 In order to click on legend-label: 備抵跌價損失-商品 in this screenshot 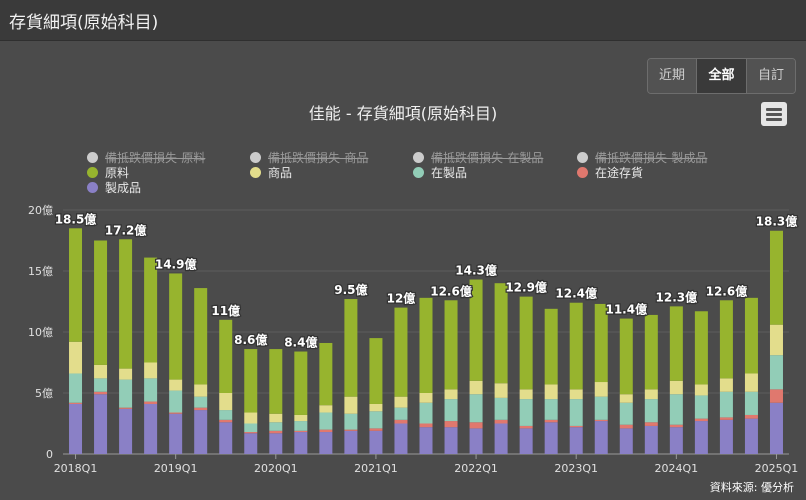, I will do `click(318, 158)`.